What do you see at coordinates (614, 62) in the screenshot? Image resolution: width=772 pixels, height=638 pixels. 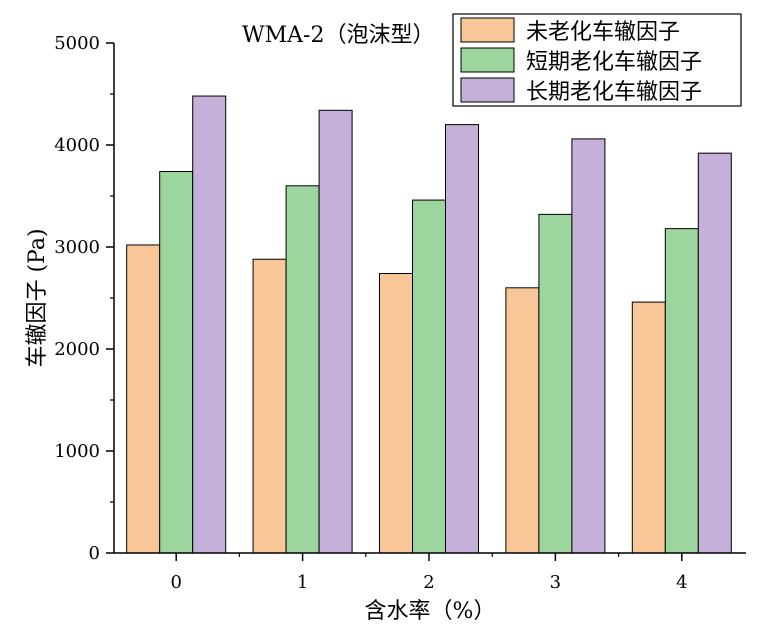 I see `legend-label: 短期老化车辙因子` at bounding box center [614, 62].